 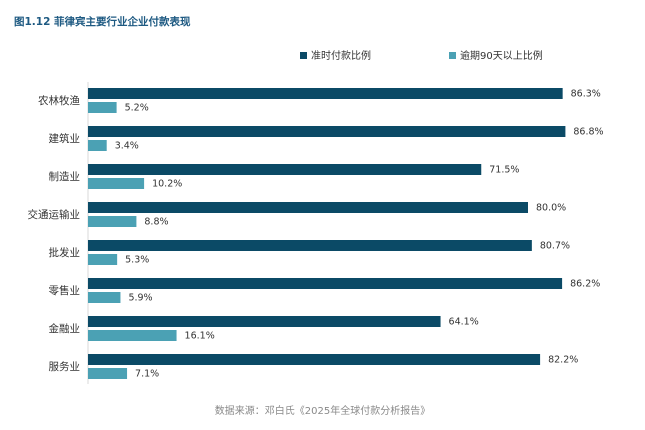 What do you see at coordinates (322, 411) in the screenshot?
I see `source-note: 数据来源：邓白氏《2025年全球付款分析报告》` at bounding box center [322, 411].